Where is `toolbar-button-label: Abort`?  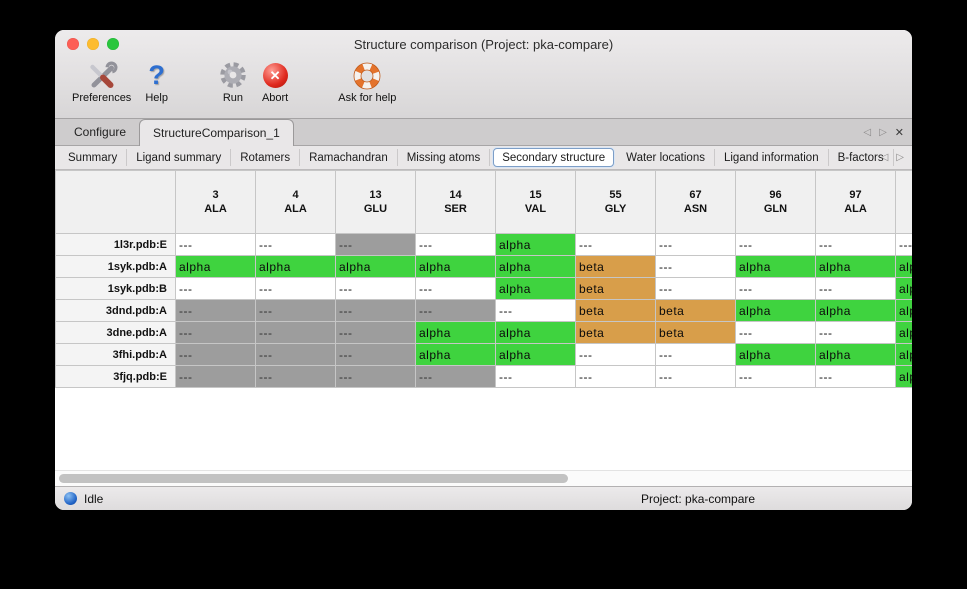
toolbar-button-label: Abort is located at coordinates (275, 98).